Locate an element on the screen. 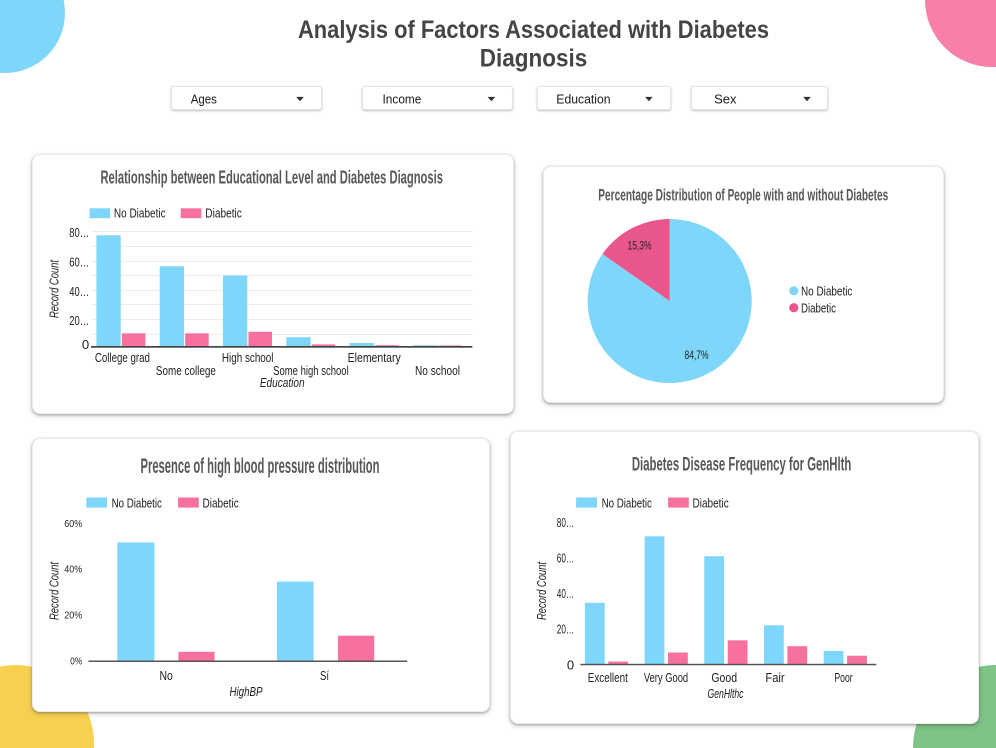 This screenshot has height=748, width=996. svg-text:Diabetes Disease Frequency for: Diabetes Disease Frequency for GenHlth is located at coordinates (742, 465).